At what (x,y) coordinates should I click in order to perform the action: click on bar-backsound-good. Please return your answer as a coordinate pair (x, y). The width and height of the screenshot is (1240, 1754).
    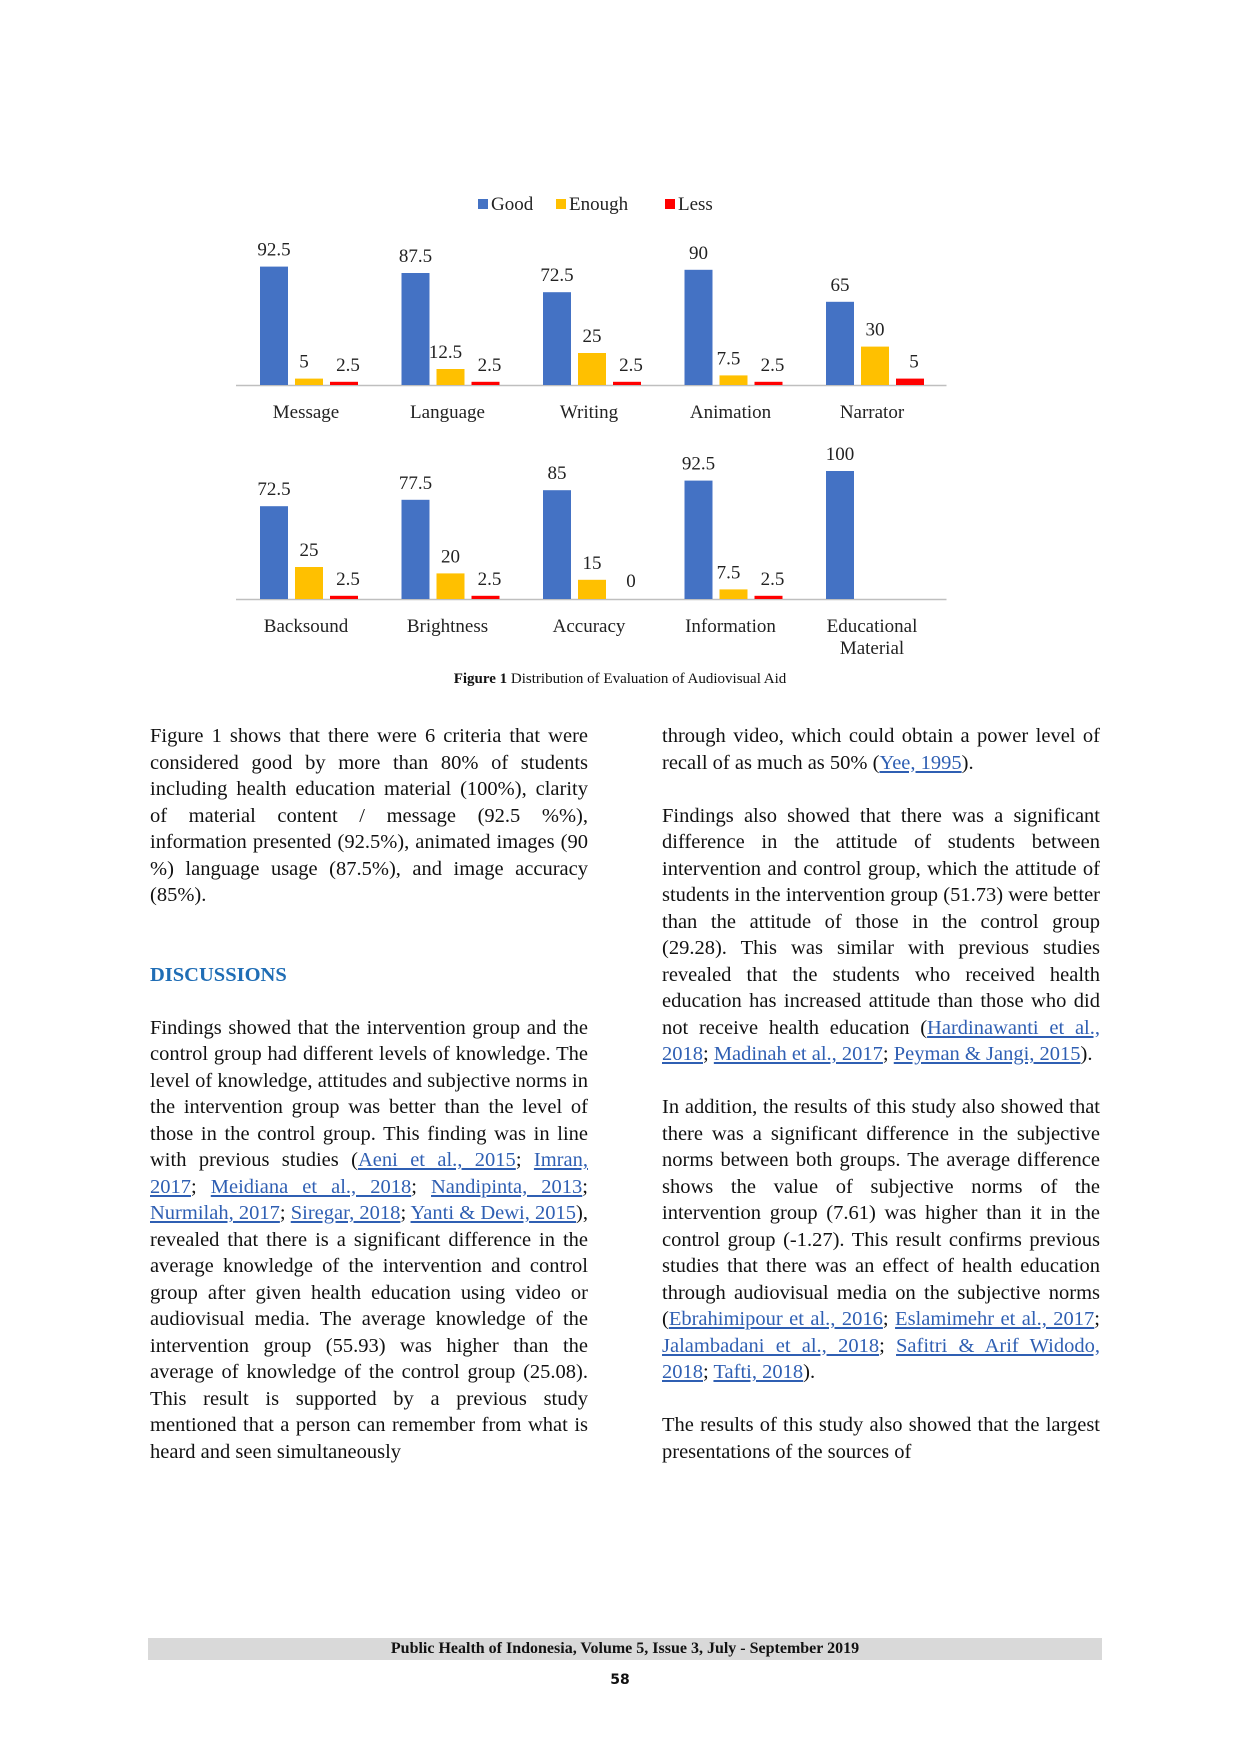
    Looking at the image, I should click on (274, 552).